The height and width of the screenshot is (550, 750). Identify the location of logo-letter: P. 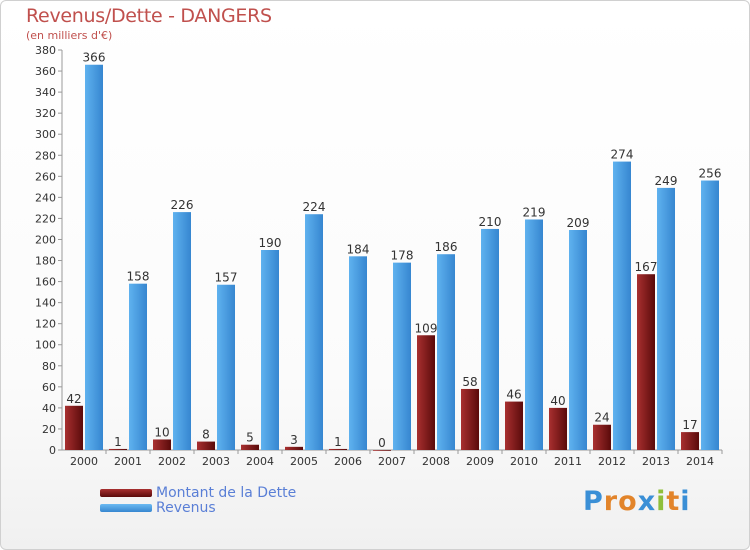
(593, 501).